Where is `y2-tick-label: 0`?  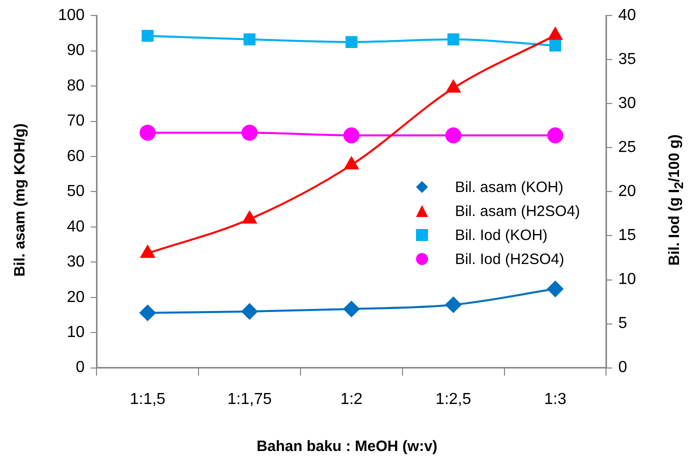 y2-tick-label: 0 is located at coordinates (623, 367).